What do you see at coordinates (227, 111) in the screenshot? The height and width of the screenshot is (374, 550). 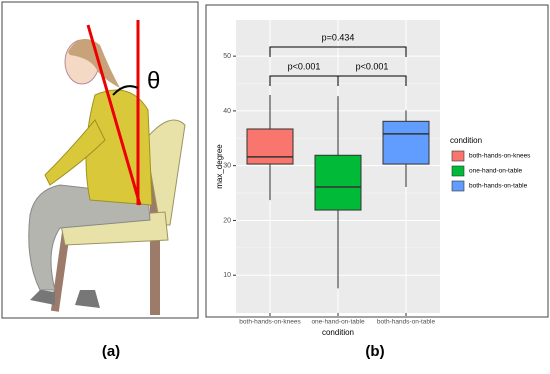 I see `y-tick-label: 40` at bounding box center [227, 111].